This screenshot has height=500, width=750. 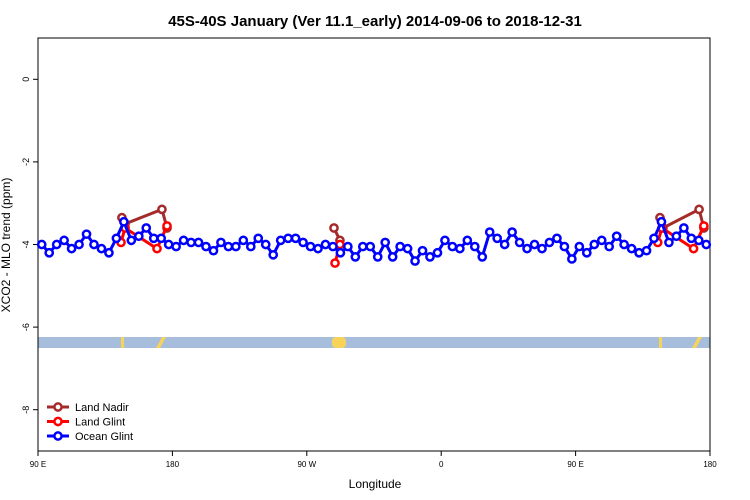 What do you see at coordinates (26, 410) in the screenshot?
I see `y-tick-label: -8` at bounding box center [26, 410].